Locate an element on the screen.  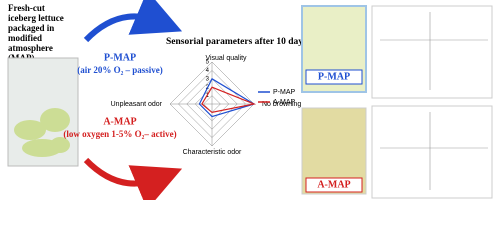
r-tick-label: 3 is located at coordinates (208, 79).